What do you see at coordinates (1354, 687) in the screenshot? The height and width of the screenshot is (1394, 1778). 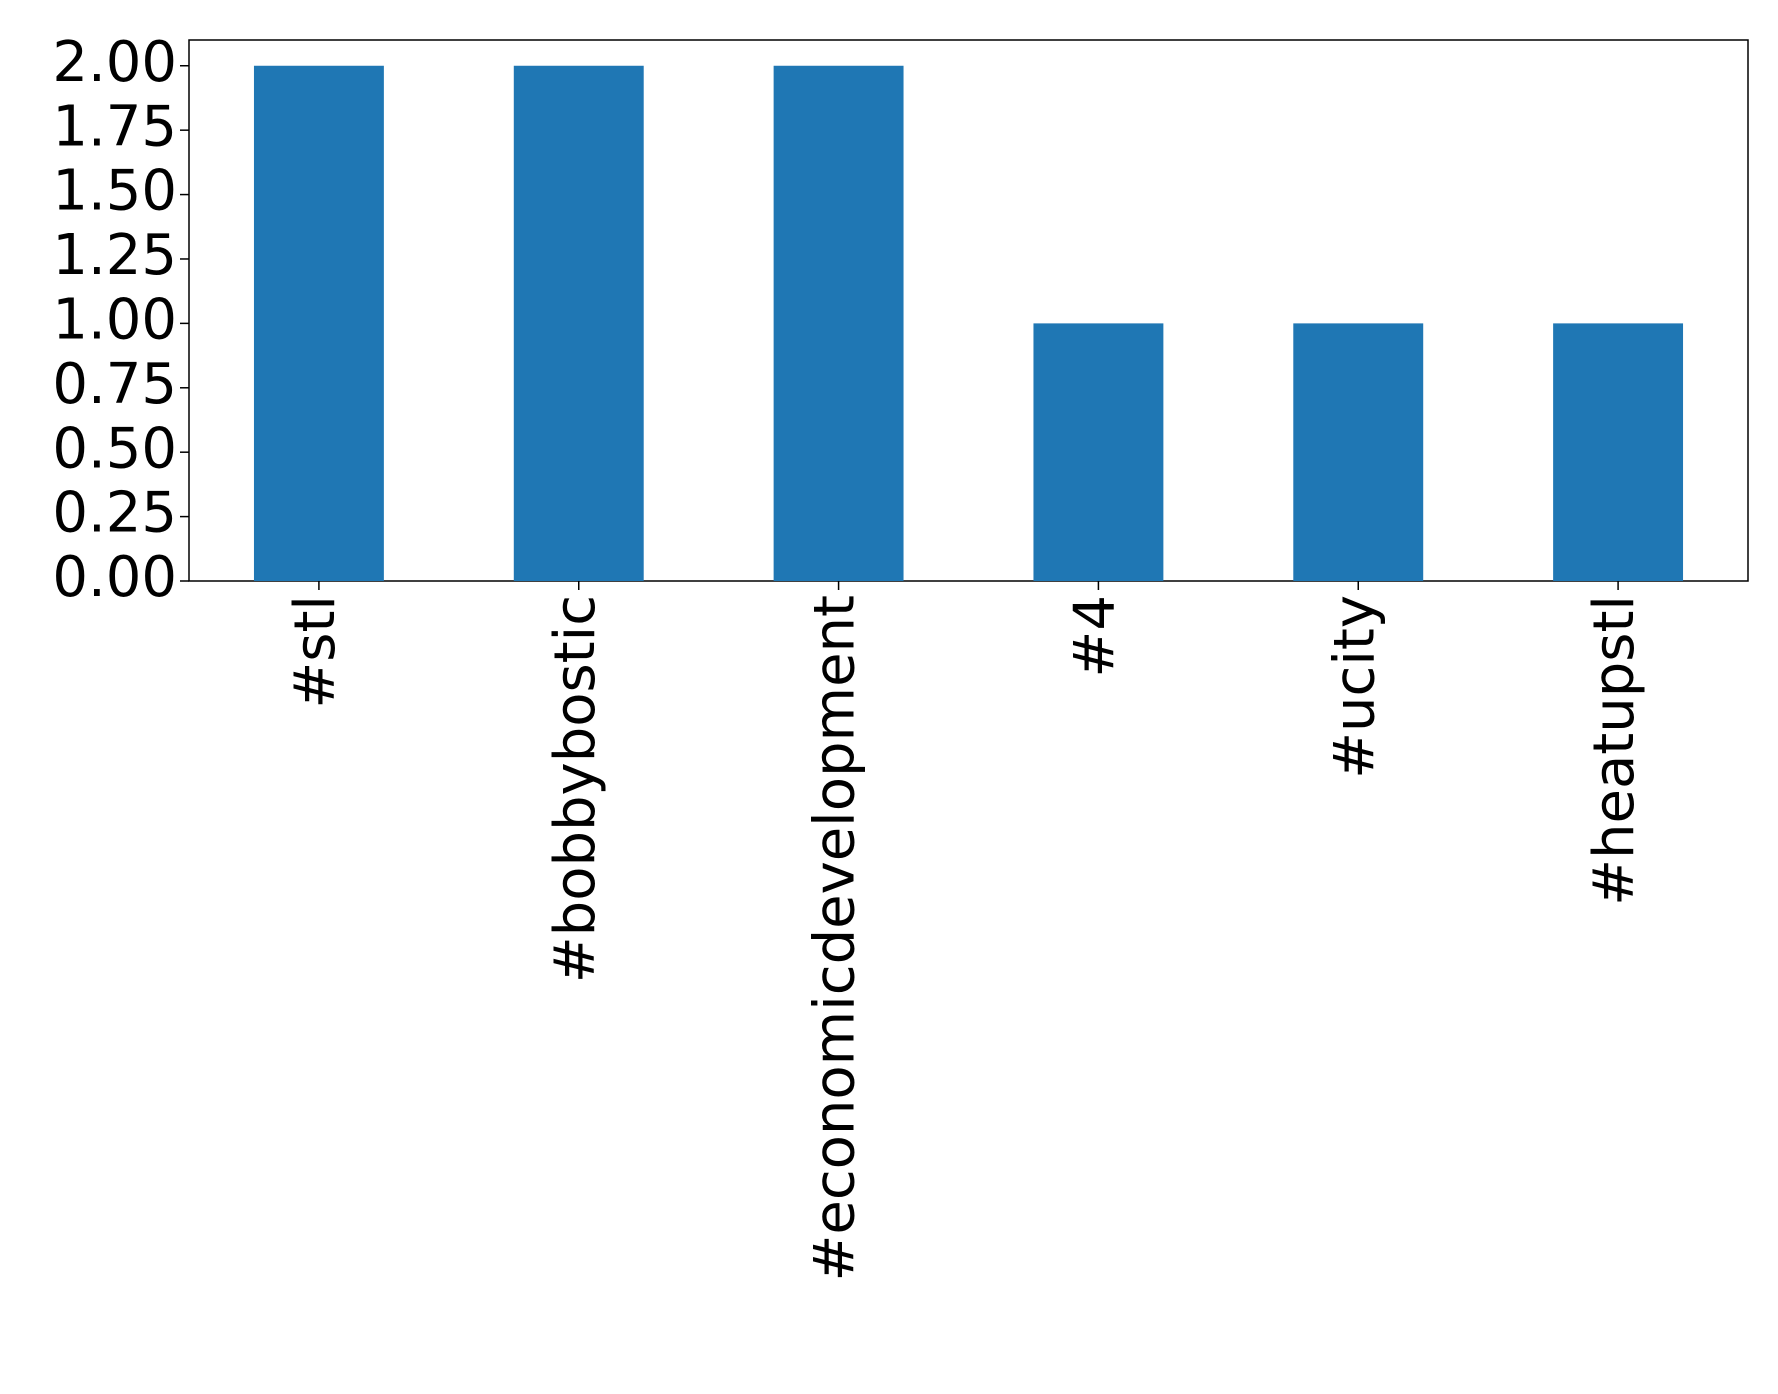 I see `x-tick-label: #ucity` at bounding box center [1354, 687].